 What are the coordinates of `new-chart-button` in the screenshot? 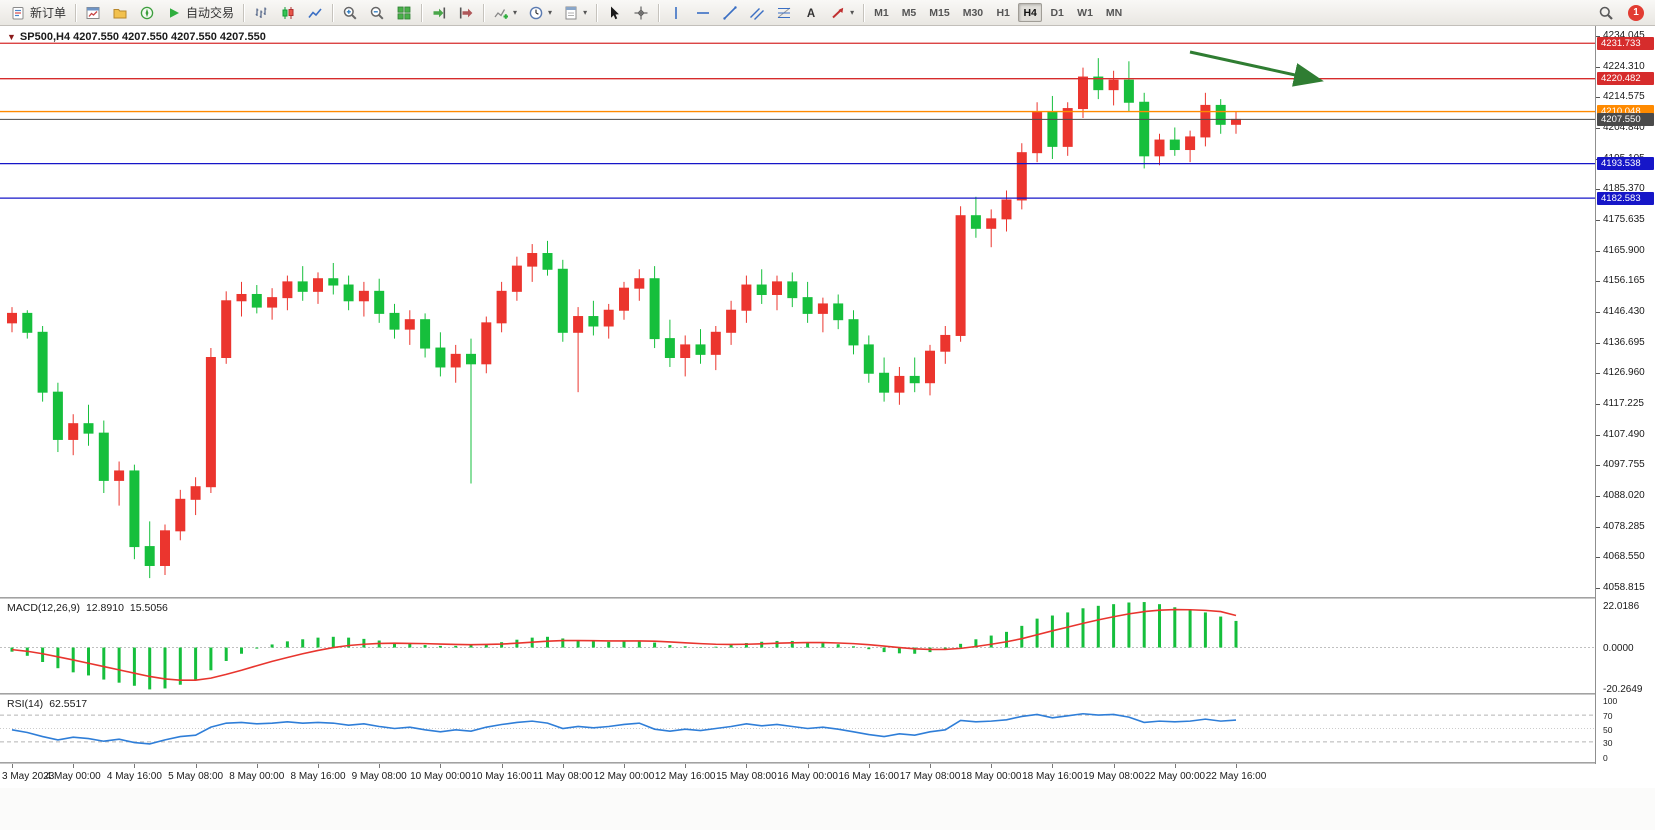 It's located at (93, 13).